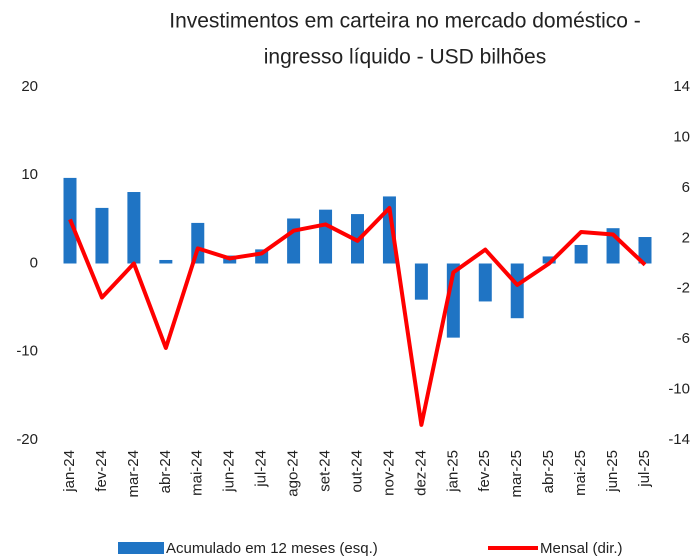 This screenshot has width=694, height=558. What do you see at coordinates (293, 473) in the screenshot?
I see `x-tick-label: ago-24` at bounding box center [293, 473].